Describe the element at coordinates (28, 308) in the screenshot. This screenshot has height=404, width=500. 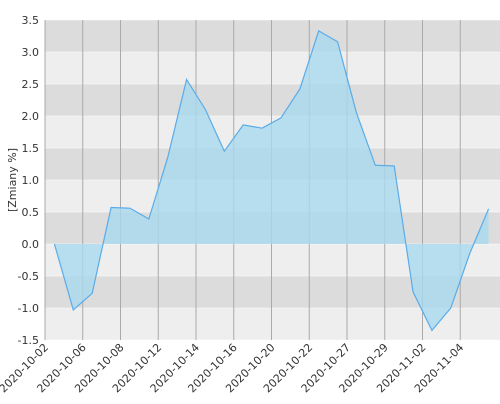
I see `y-tick-label: -1.0` at that location.